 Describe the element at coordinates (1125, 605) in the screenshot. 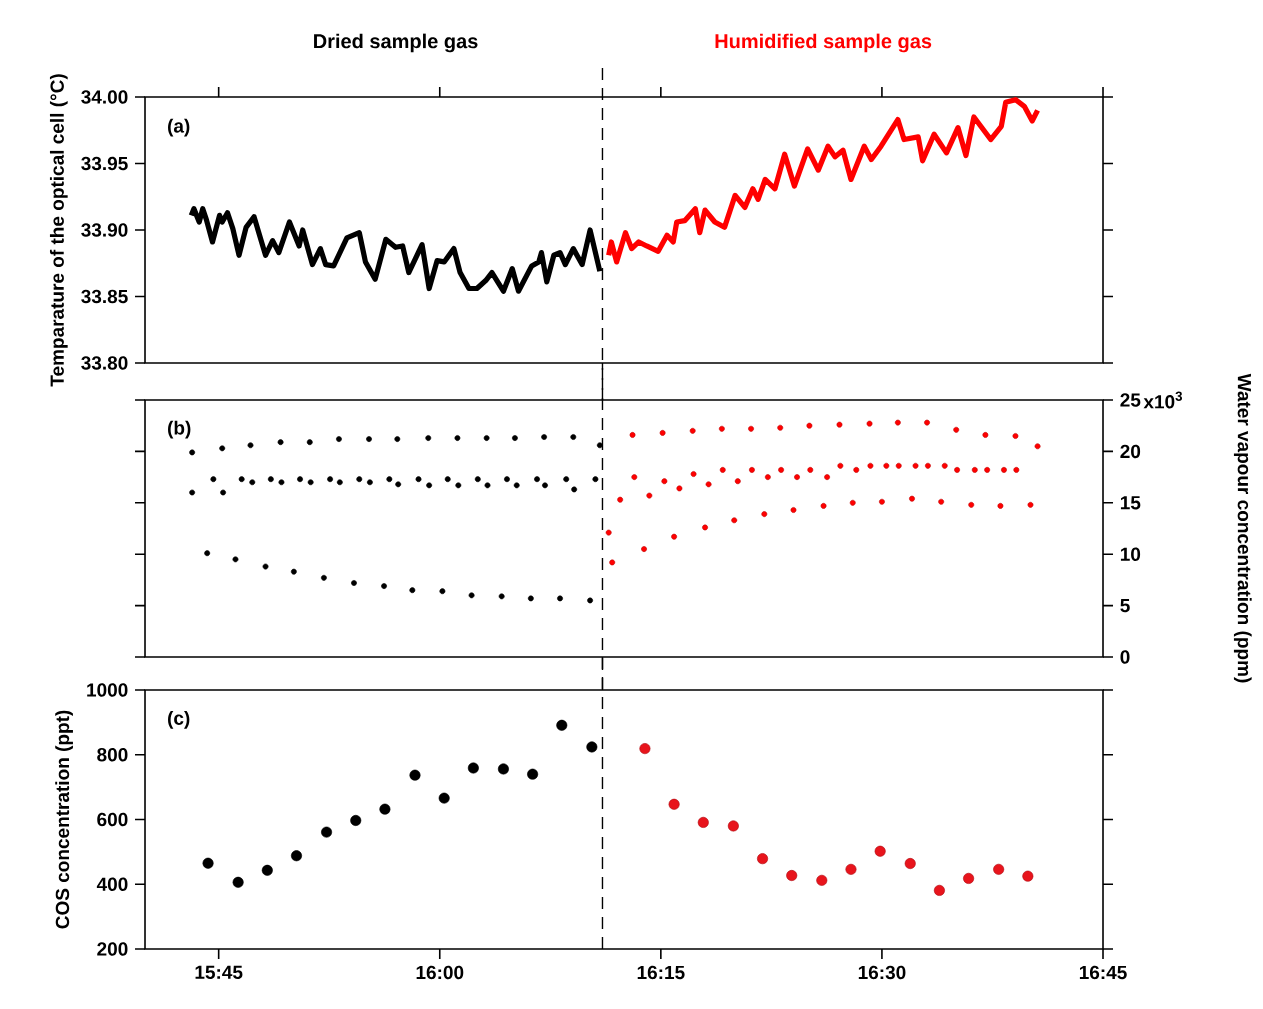

I see `y2-tick-label: 5` at that location.